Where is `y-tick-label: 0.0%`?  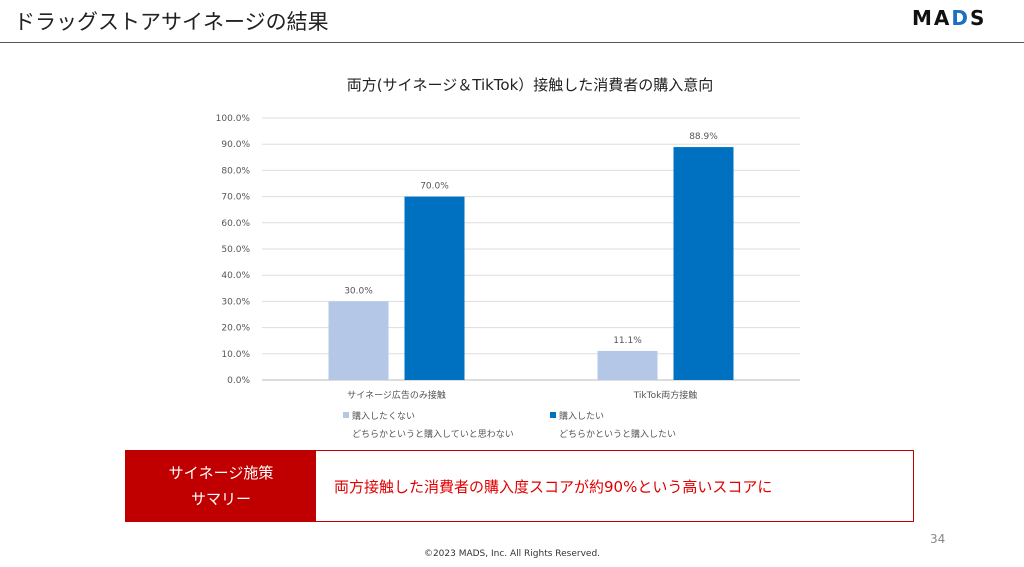
y-tick-label: 0.0% is located at coordinates (238, 381).